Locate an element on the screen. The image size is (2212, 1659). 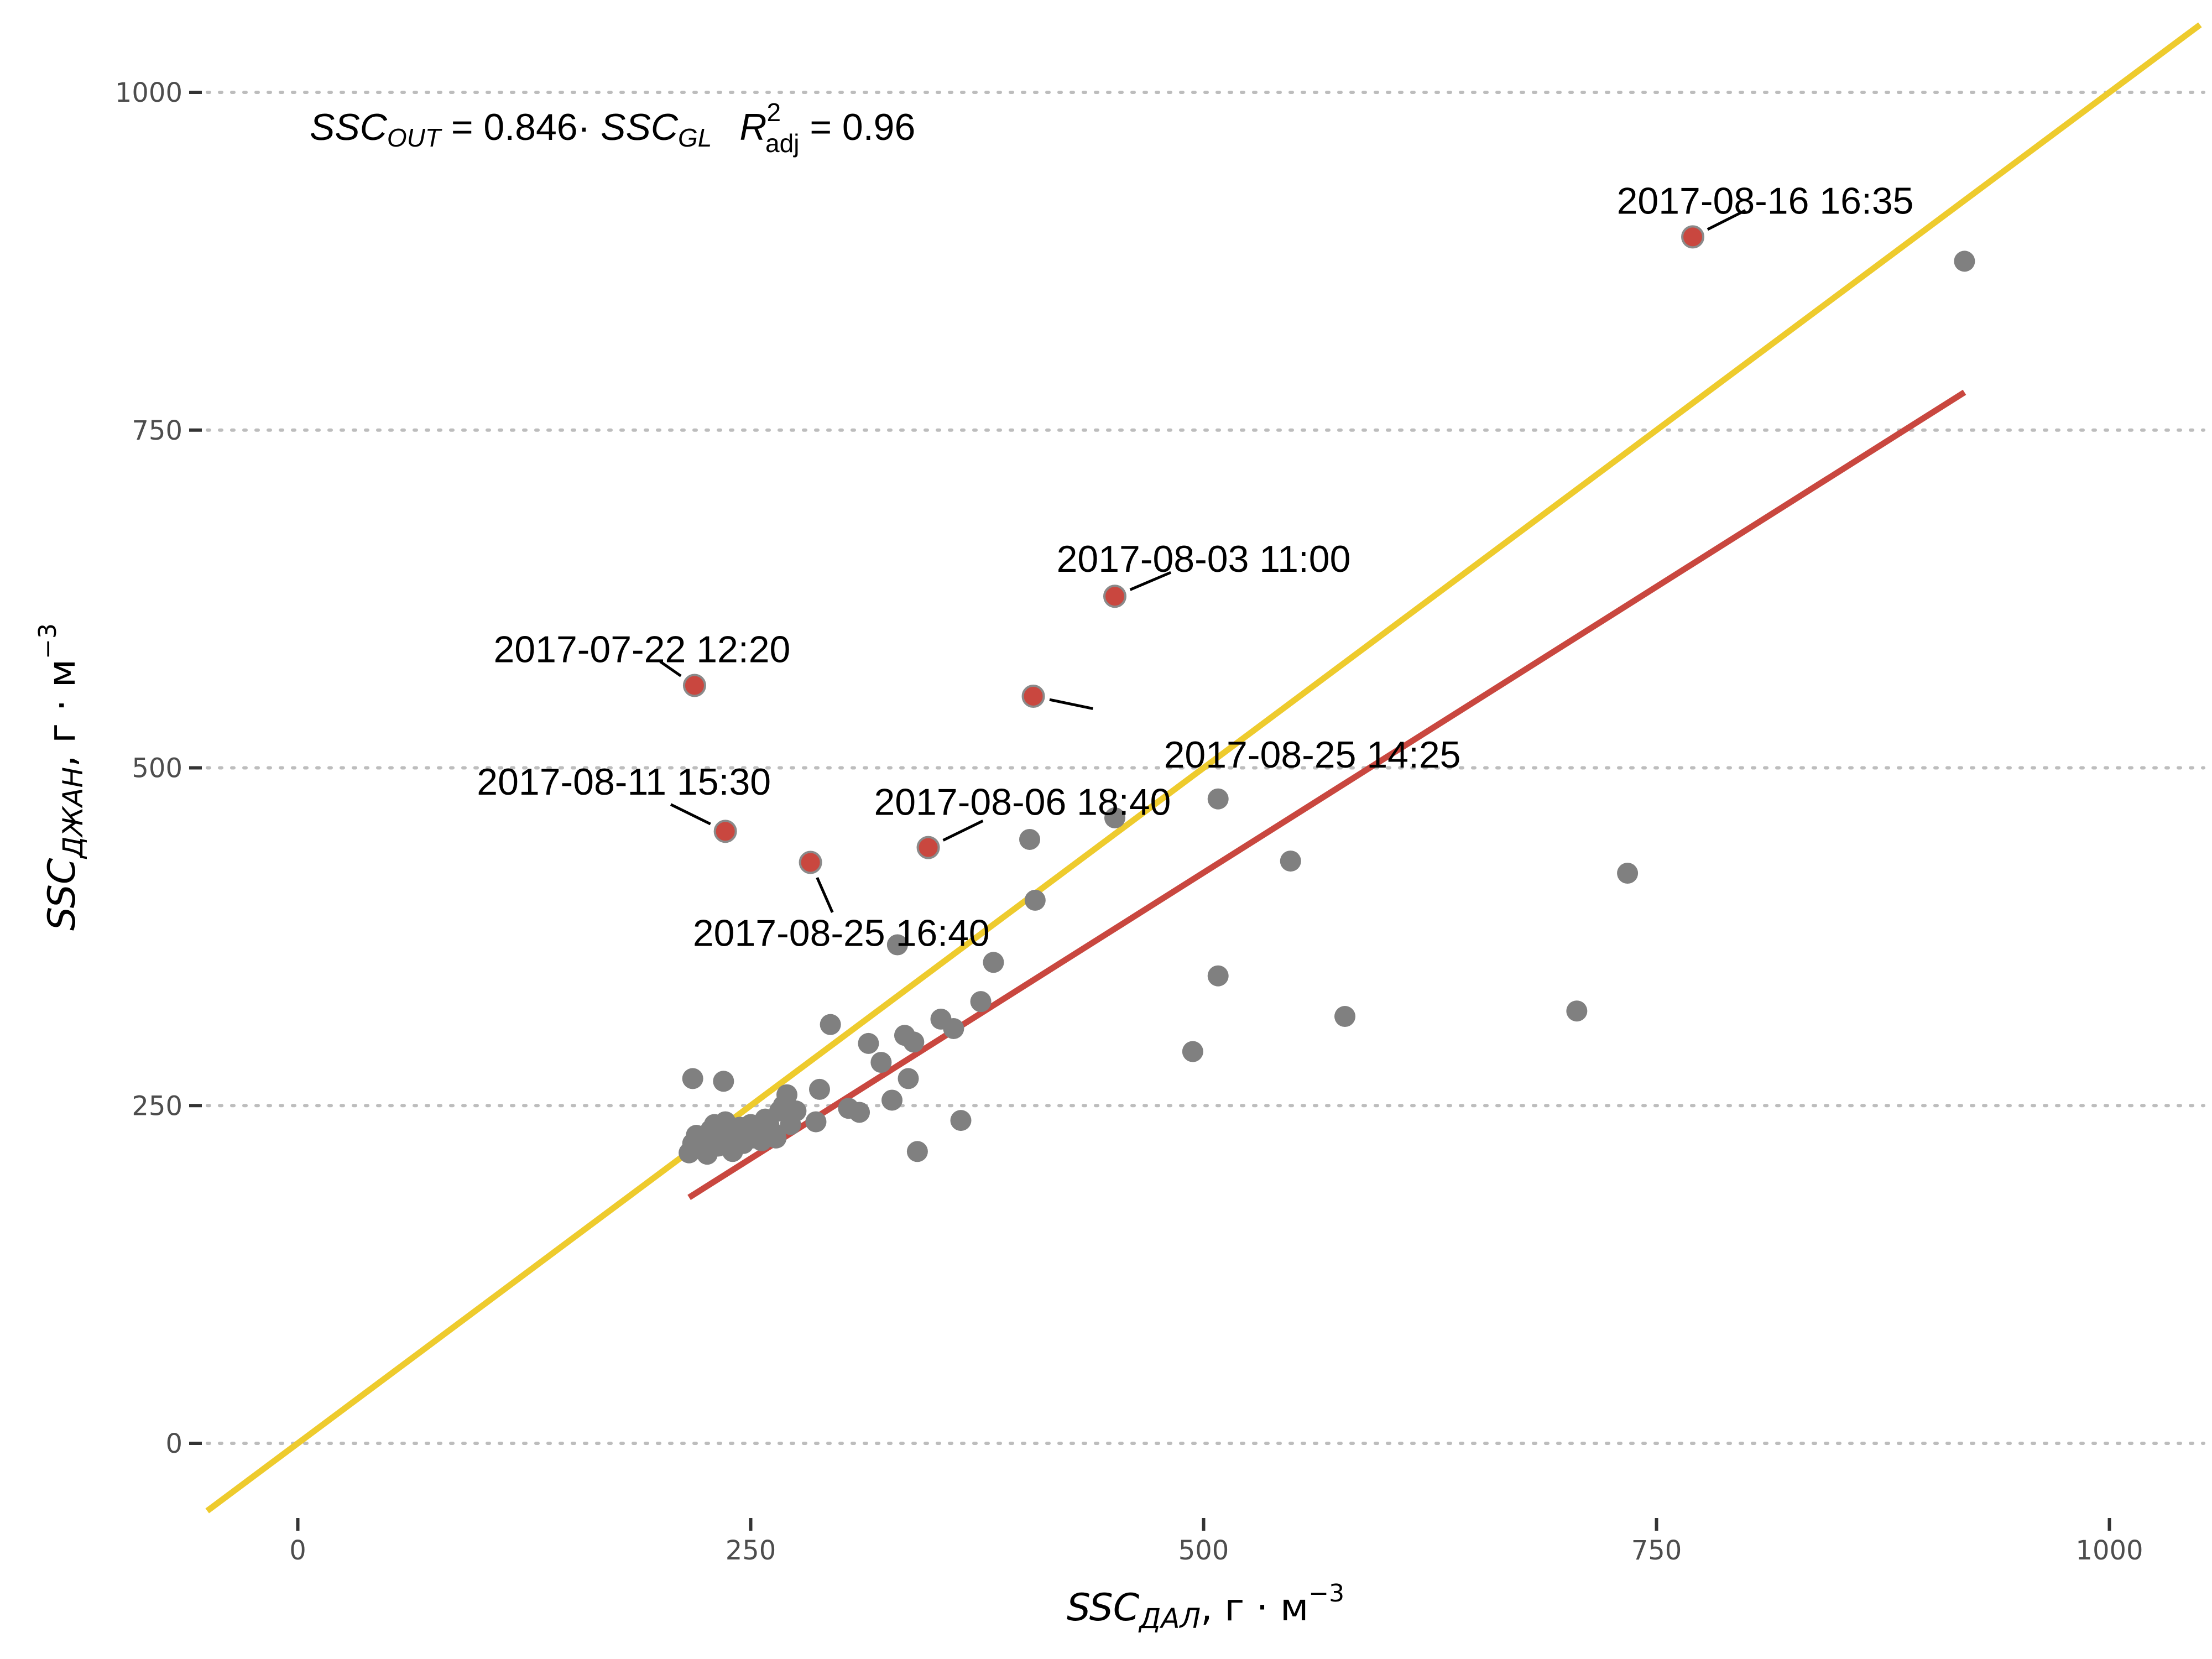
equation-middle: = 0.846· is located at coordinates (521, 127).